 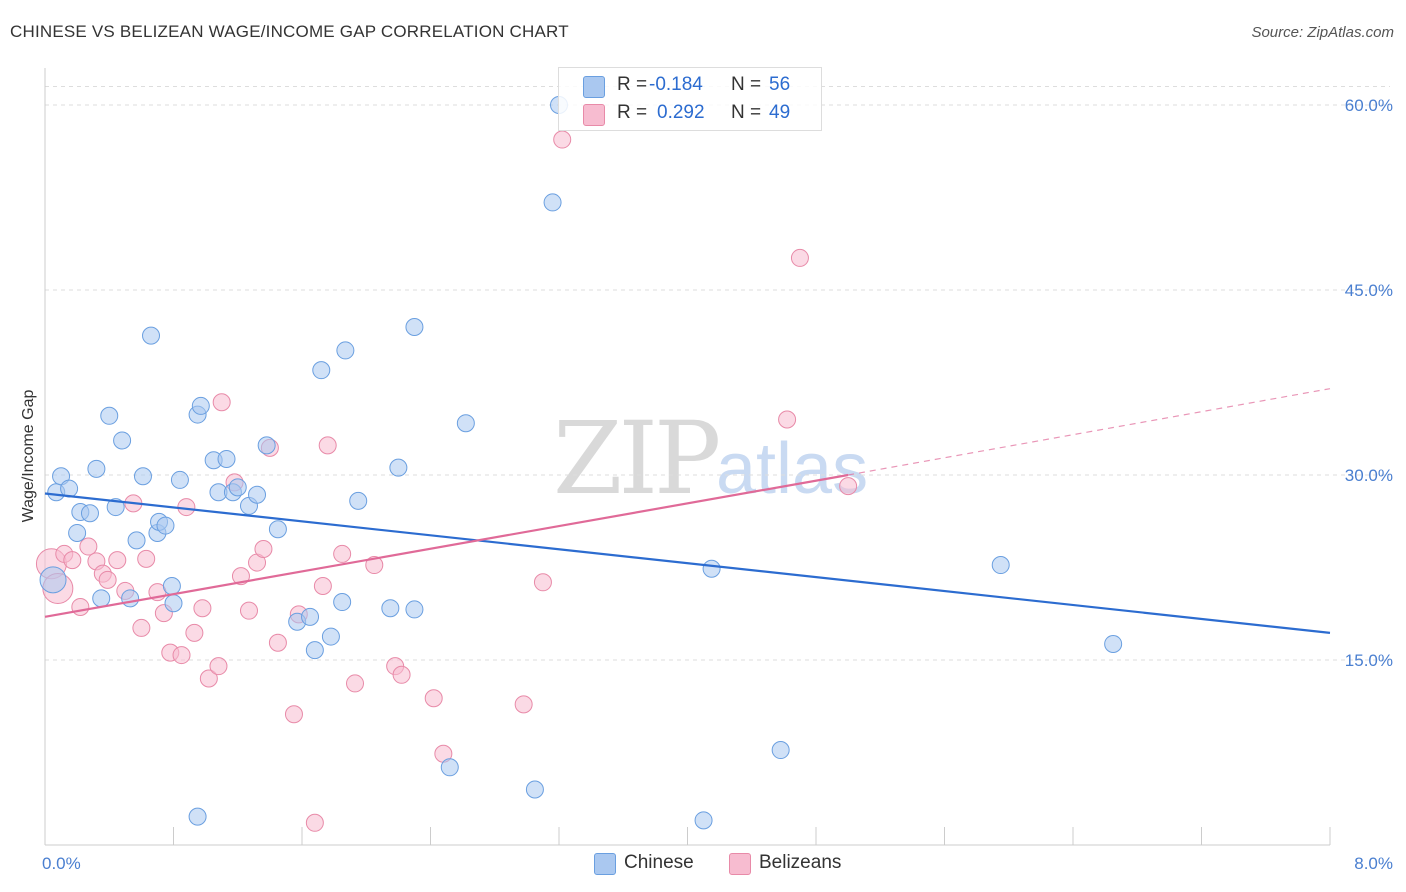 I want to click on bottom-legend-label: Chinese, so click(x=659, y=862).